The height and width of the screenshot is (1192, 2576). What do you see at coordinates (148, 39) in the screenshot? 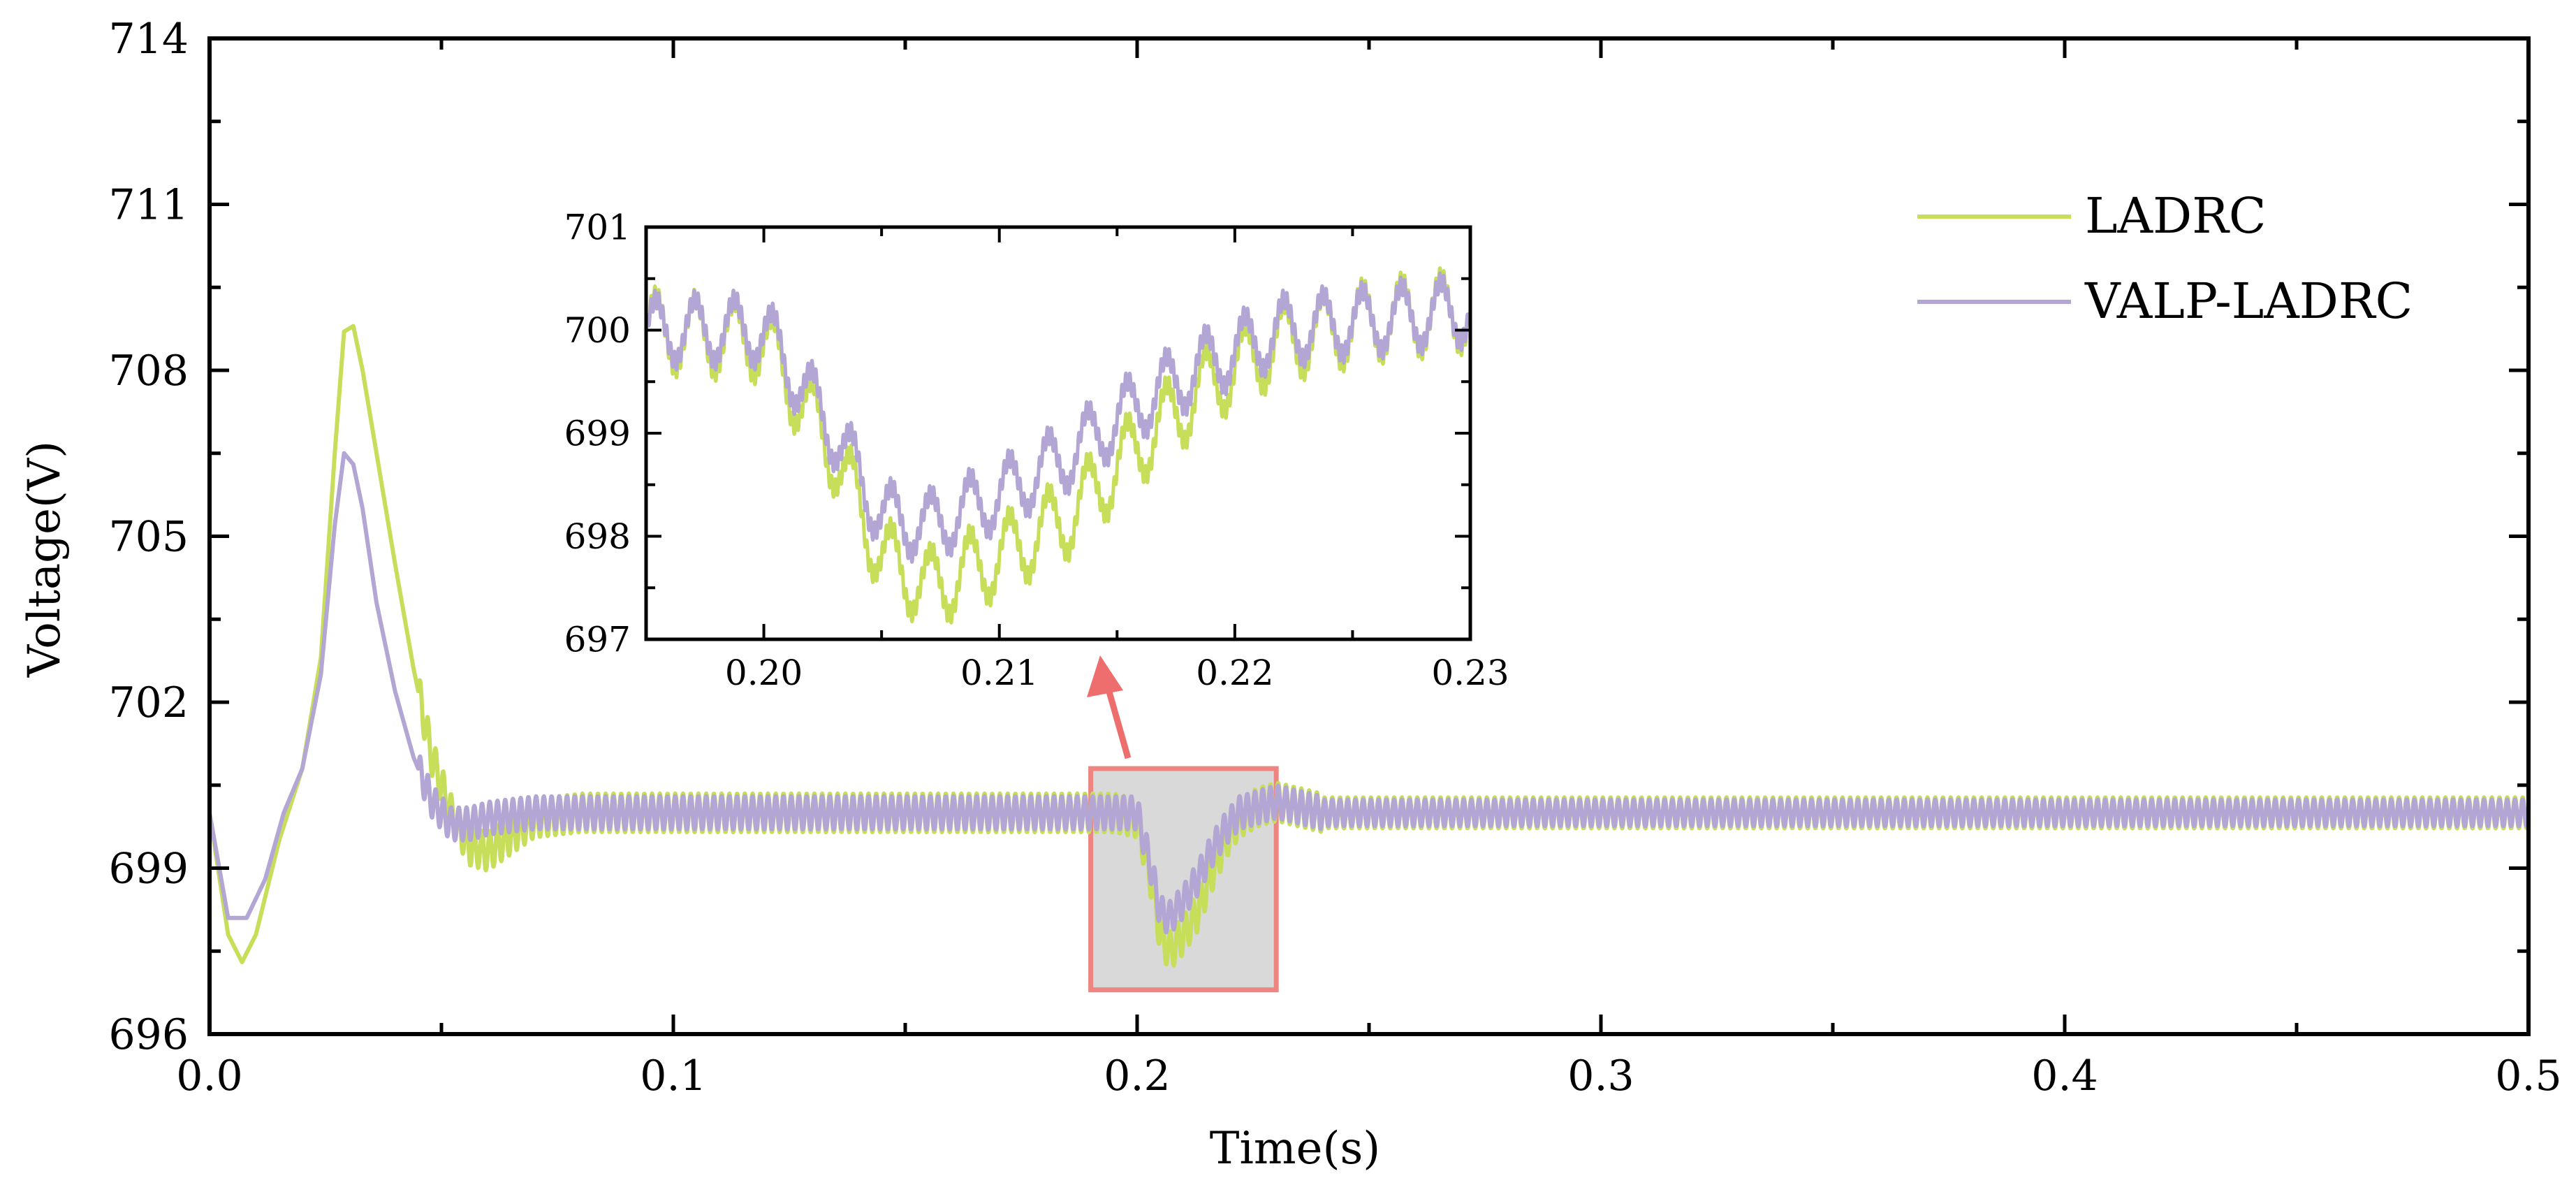
I see `y-tick-label: 714` at bounding box center [148, 39].